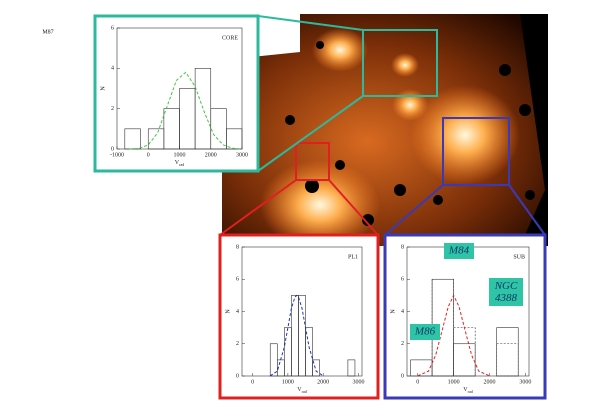 Image resolution: width=598 pixels, height=419 pixels. What do you see at coordinates (47, 32) in the screenshot?
I see `annotation: M87` at bounding box center [47, 32].